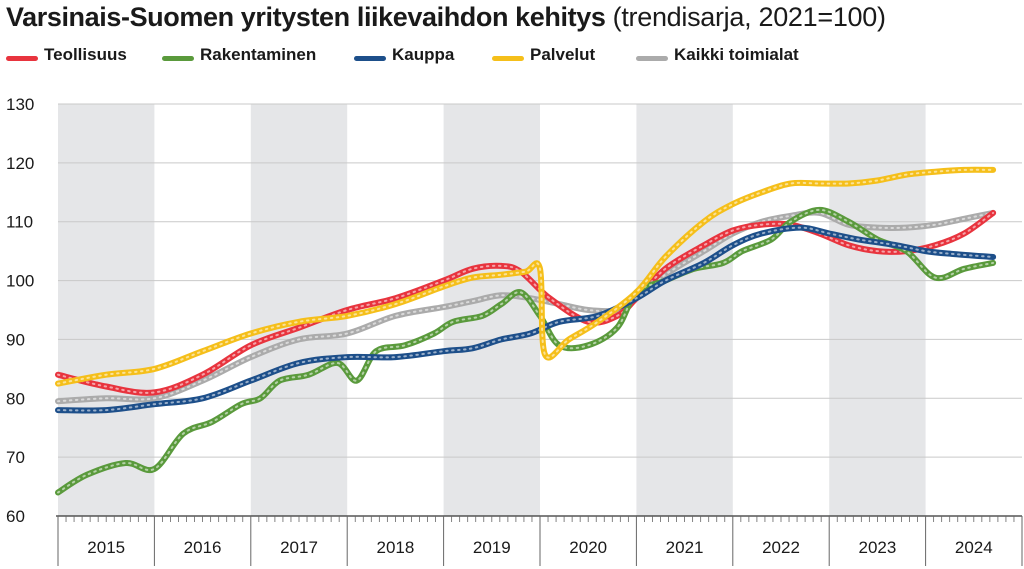 This screenshot has height=569, width=1024. Describe the element at coordinates (20, 281) in the screenshot. I see `y-tick-label-100: 100` at that location.